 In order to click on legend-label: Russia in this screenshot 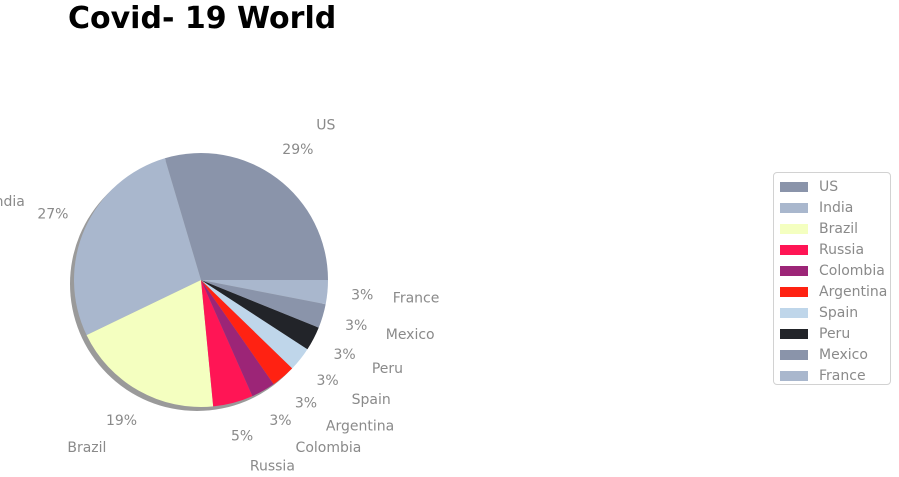, I will do `click(842, 249)`.